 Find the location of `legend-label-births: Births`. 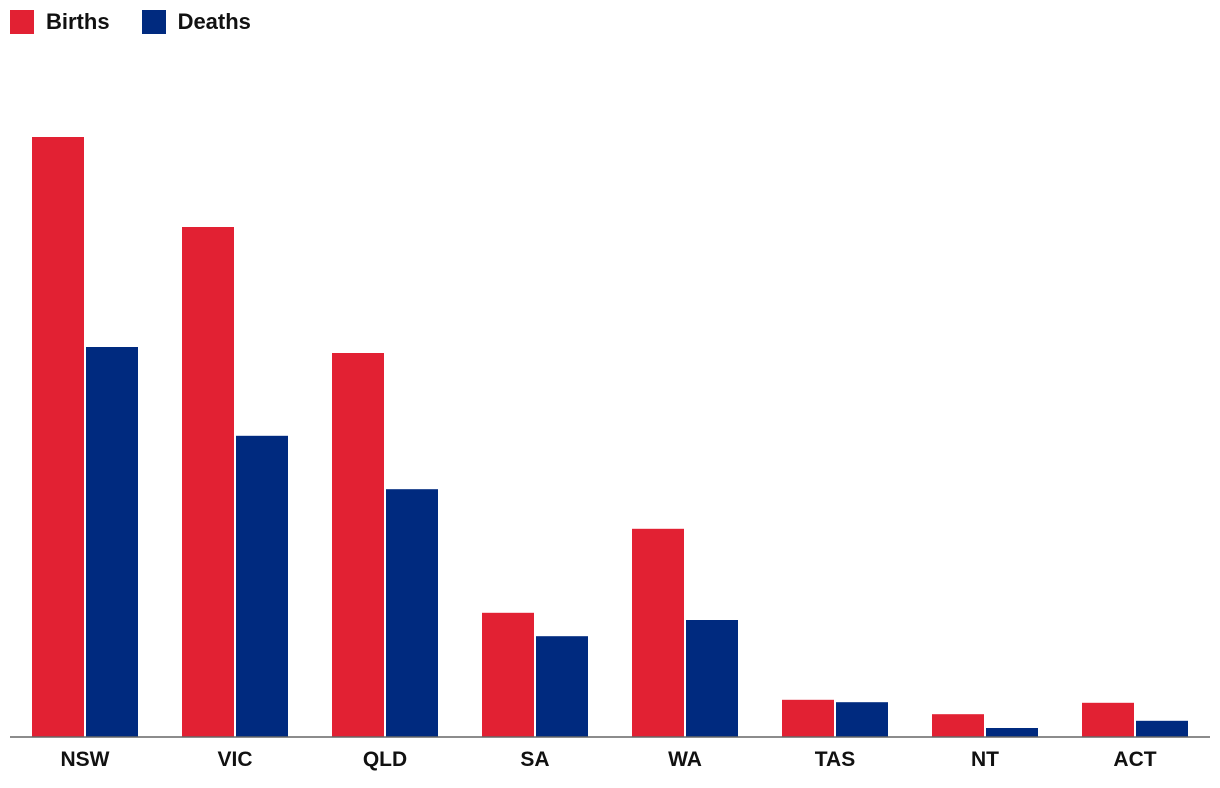

legend-label-births: Births is located at coordinates (78, 21).